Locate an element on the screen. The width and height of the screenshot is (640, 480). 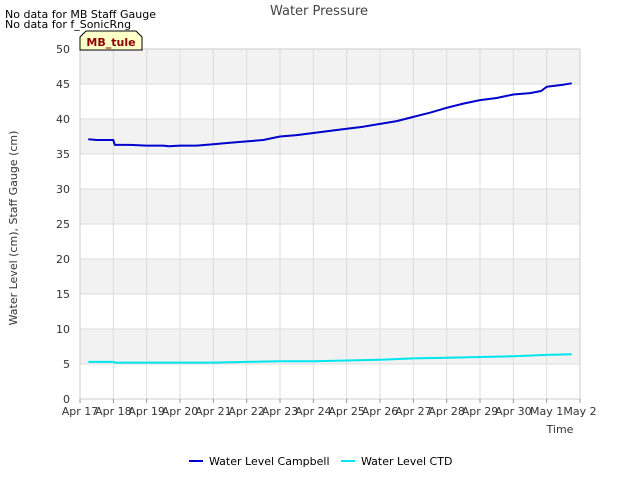
x-tick-label: May 1 is located at coordinates (546, 411).